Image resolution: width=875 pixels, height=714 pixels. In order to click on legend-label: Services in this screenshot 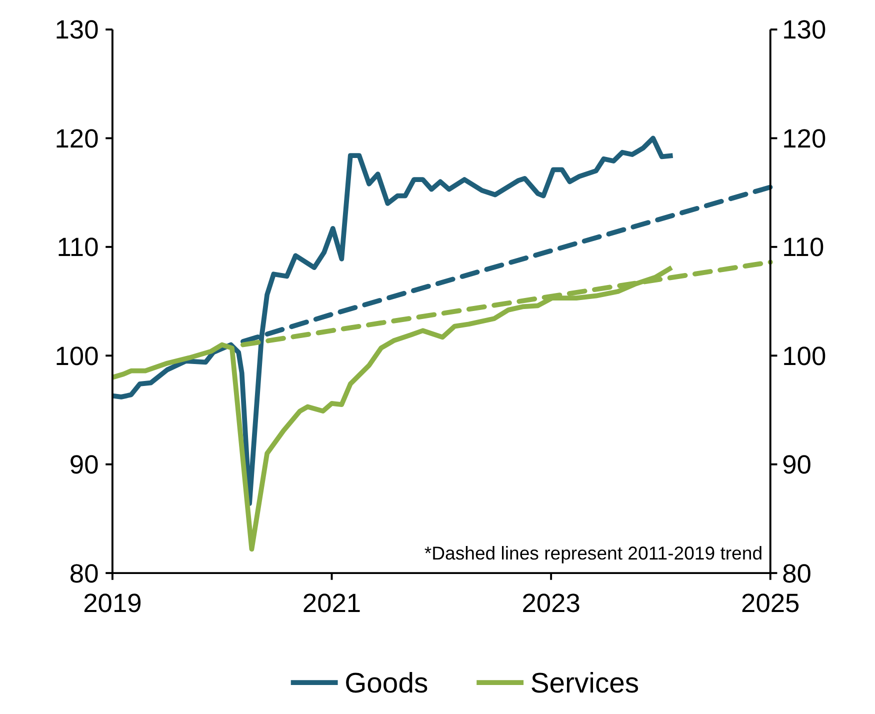, I will do `click(585, 683)`.